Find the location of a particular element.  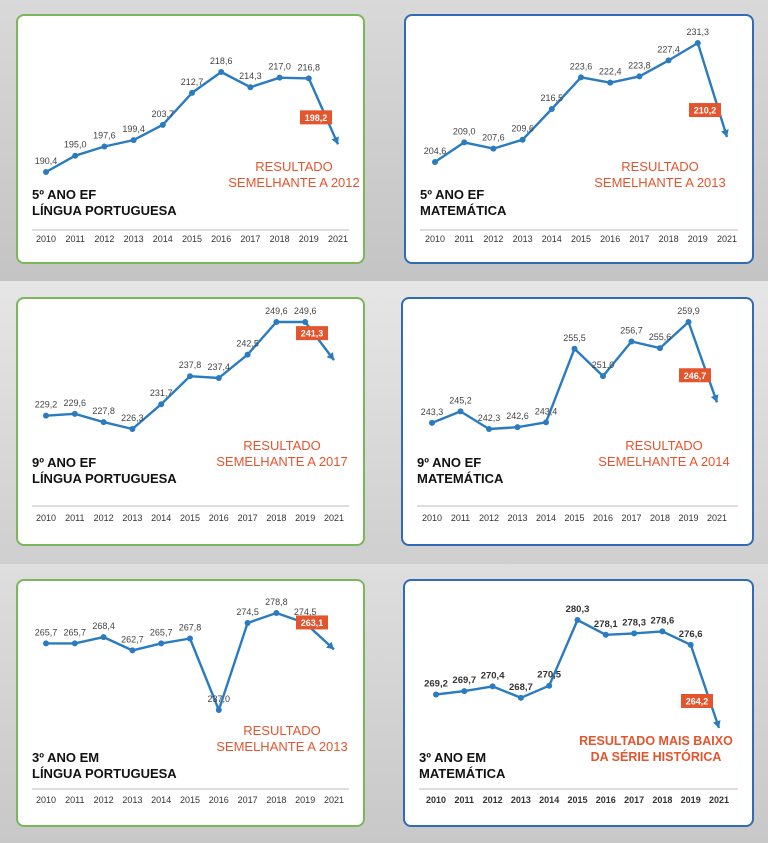

data-label: 231,3 is located at coordinates (698, 32).